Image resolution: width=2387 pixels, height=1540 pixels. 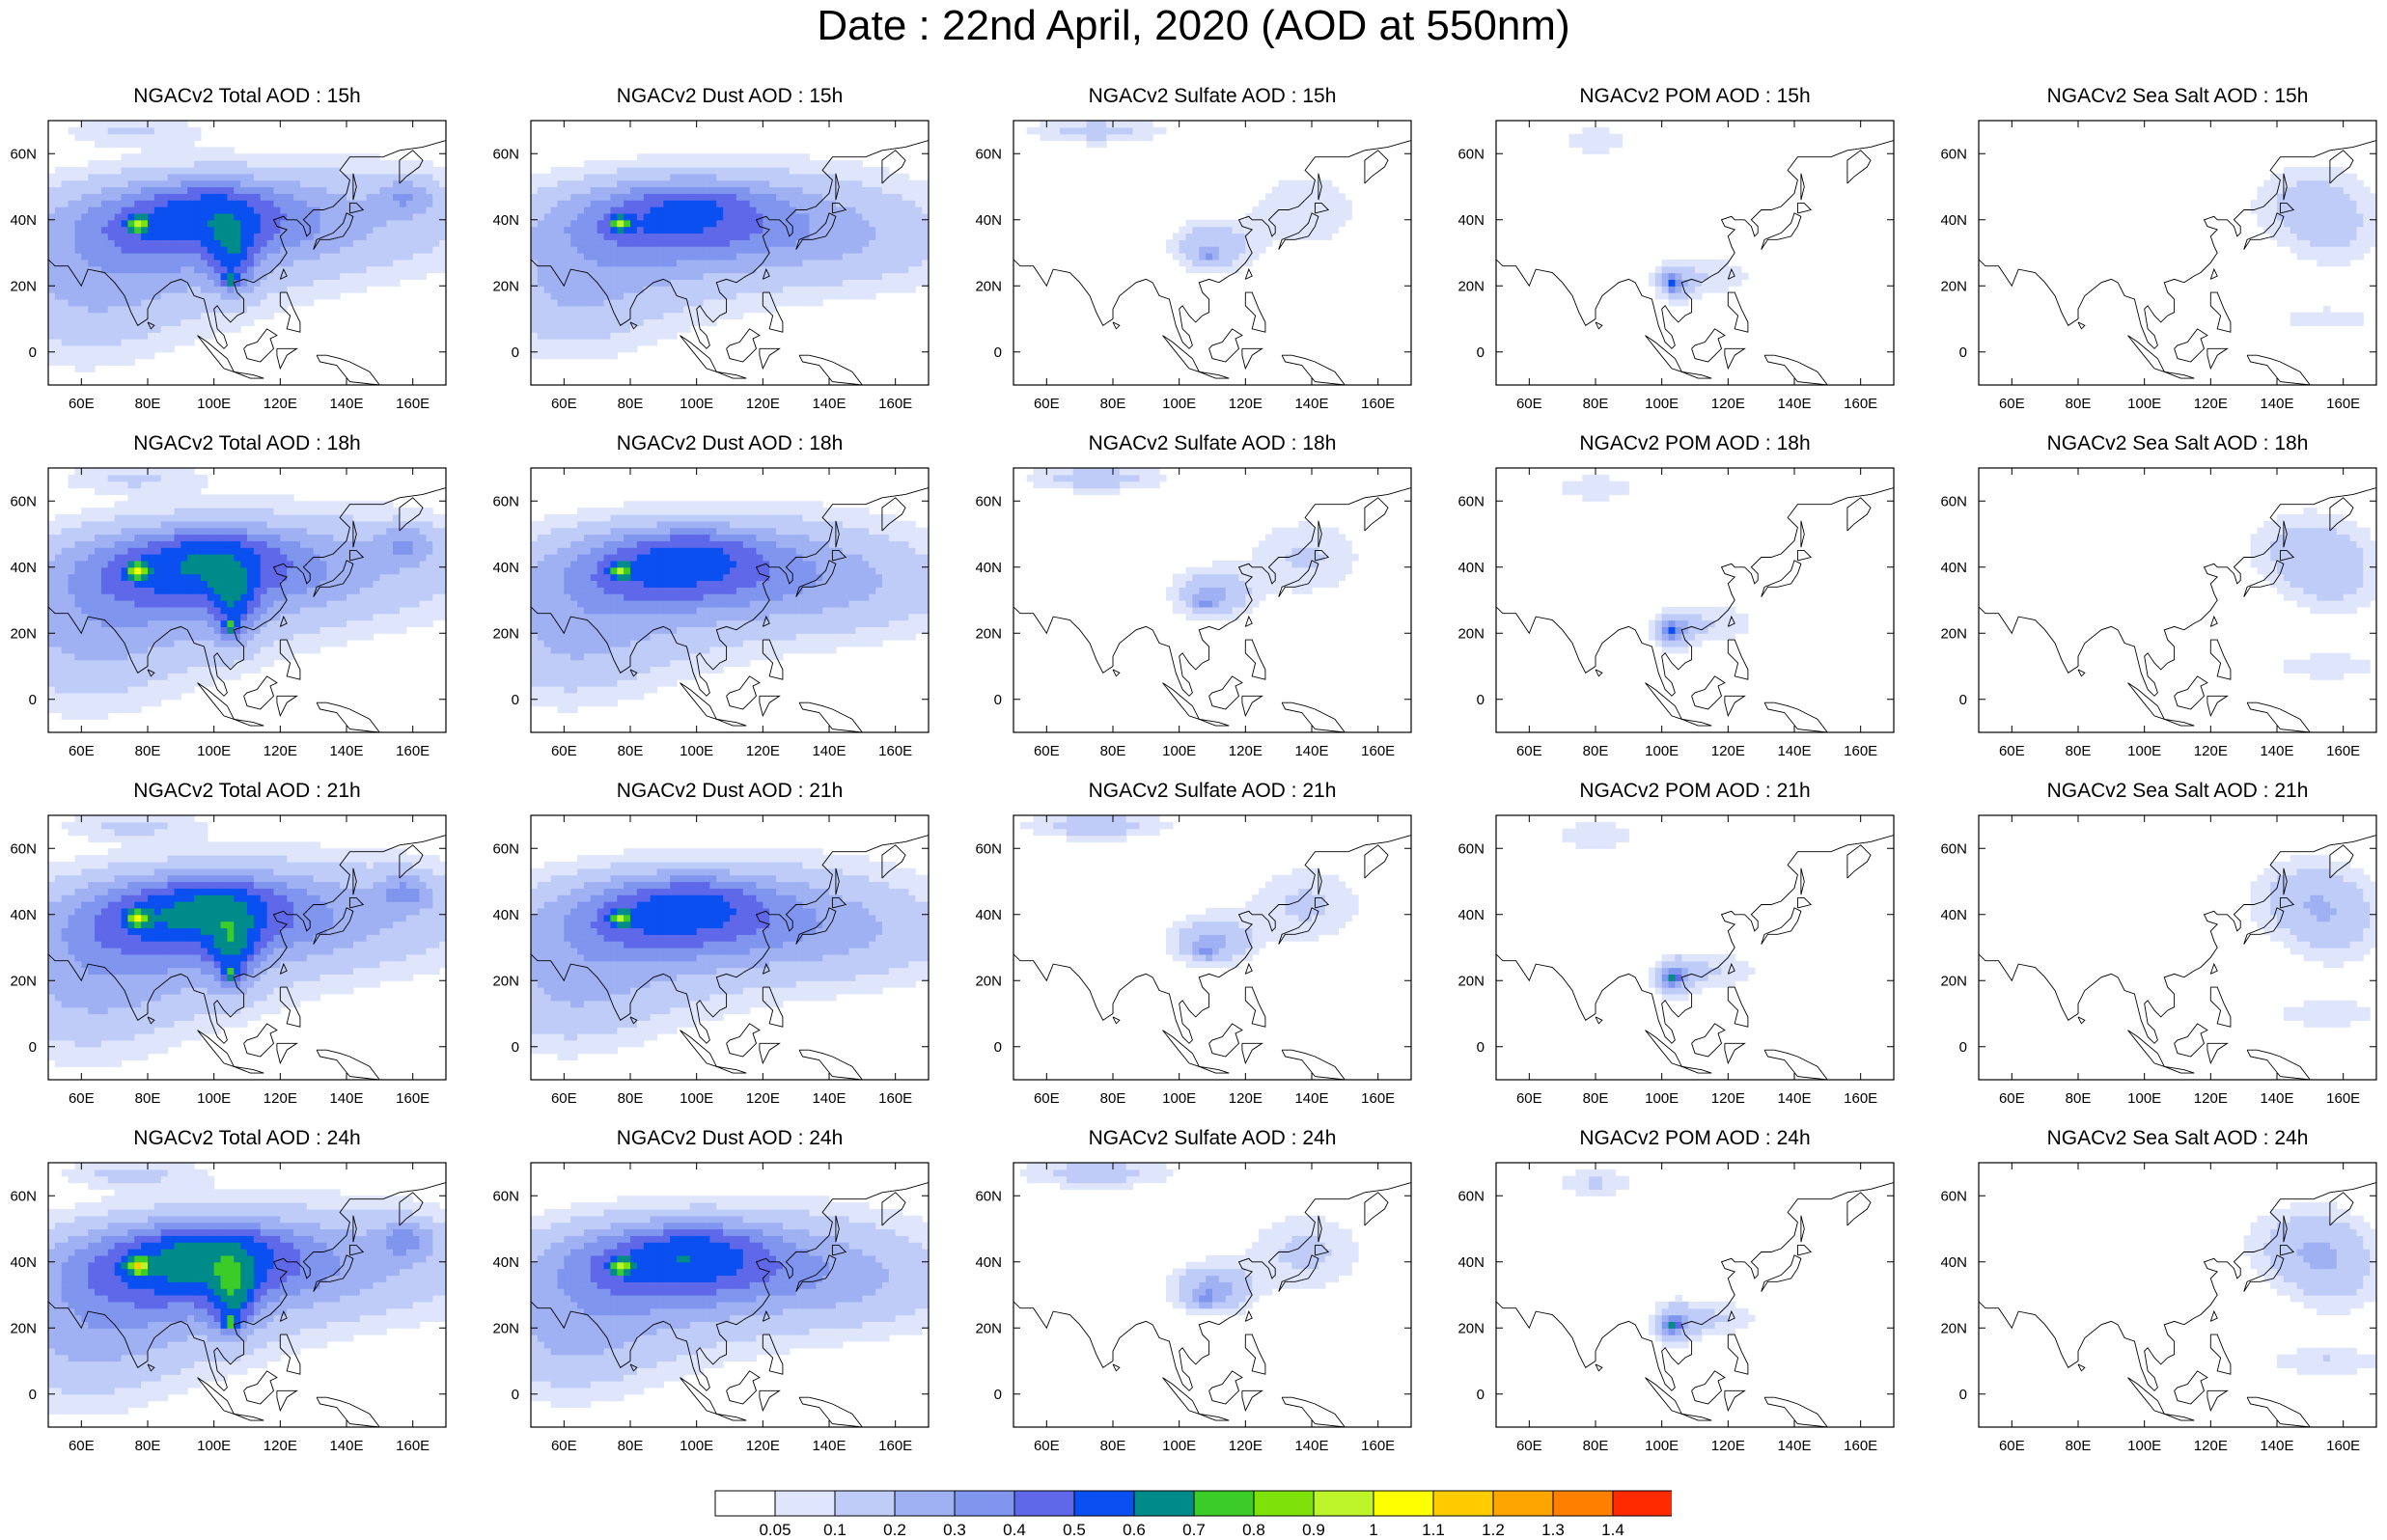 I want to click on panel-title: NGACv2 Total AOD : 18h, so click(x=247, y=443).